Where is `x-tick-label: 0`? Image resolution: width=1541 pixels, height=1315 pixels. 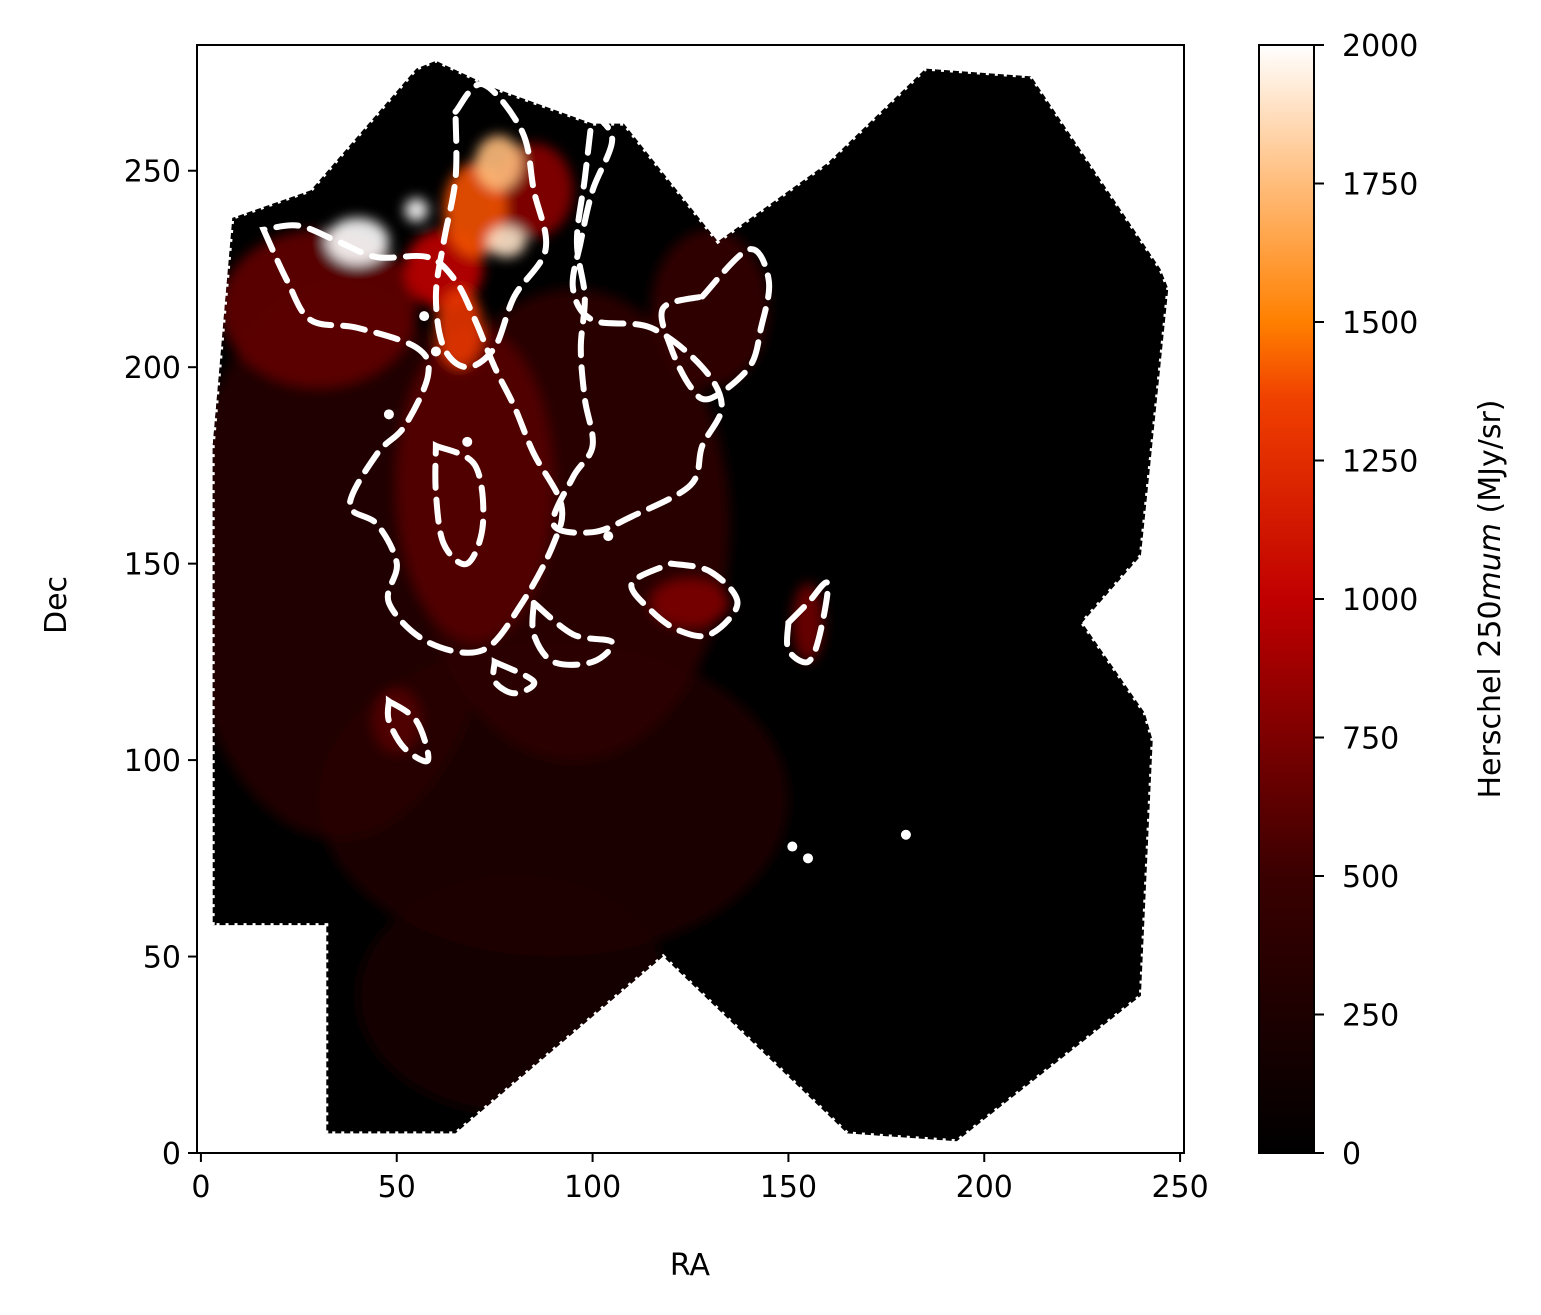 x-tick-label: 0 is located at coordinates (200, 1187).